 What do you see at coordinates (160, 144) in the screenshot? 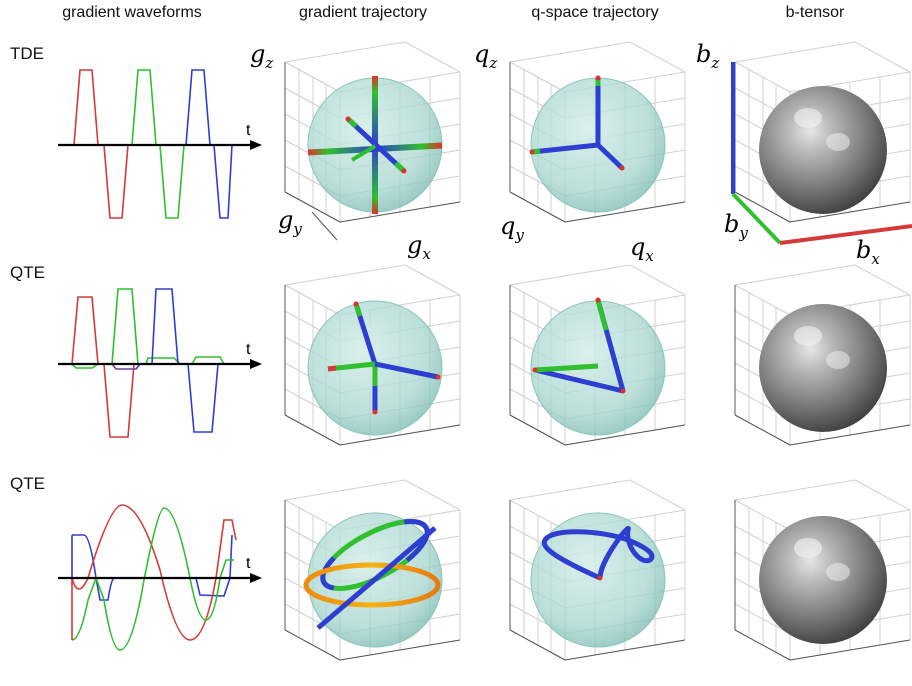
I see `waveform-plot-row1` at bounding box center [160, 144].